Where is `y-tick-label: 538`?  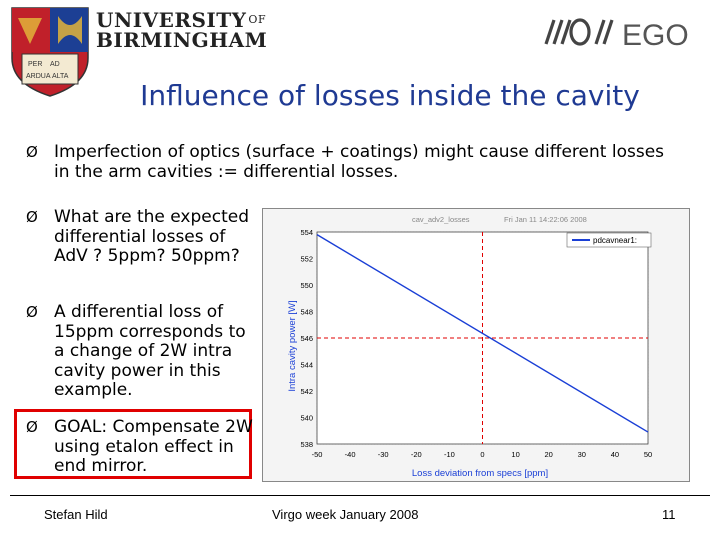 y-tick-label: 538 is located at coordinates (306, 444).